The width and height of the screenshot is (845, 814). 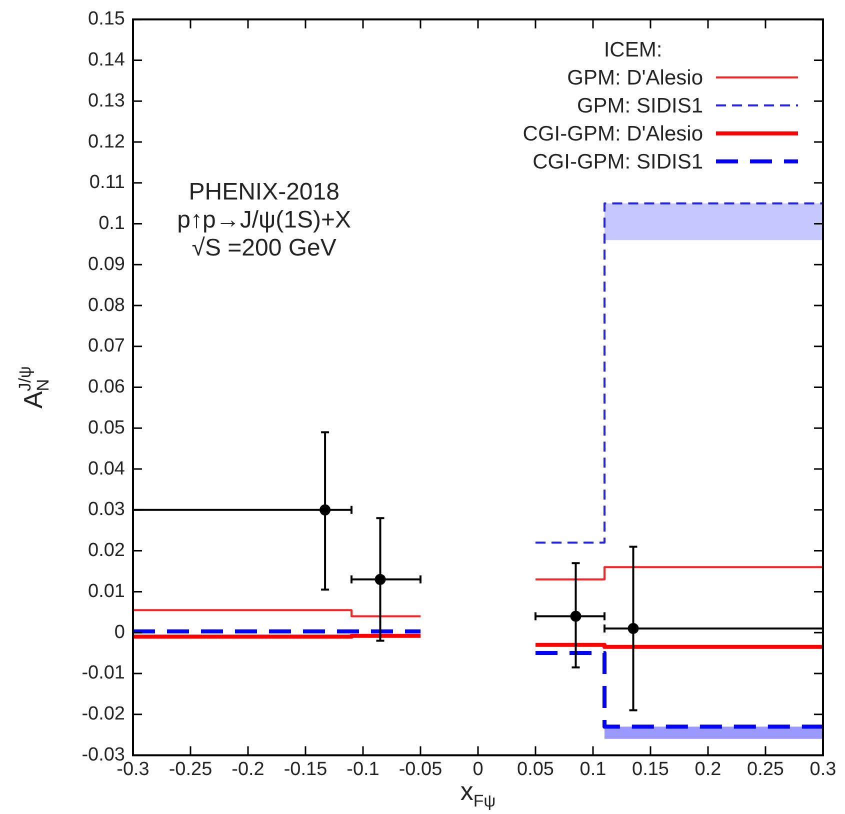 I want to click on y-tick-label: 0.06, so click(x=106, y=387).